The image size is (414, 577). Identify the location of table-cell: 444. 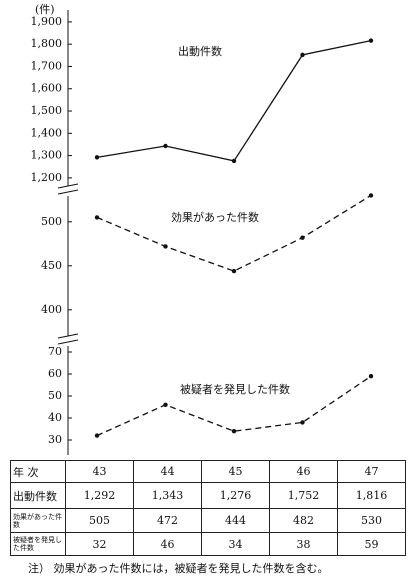
(235, 520).